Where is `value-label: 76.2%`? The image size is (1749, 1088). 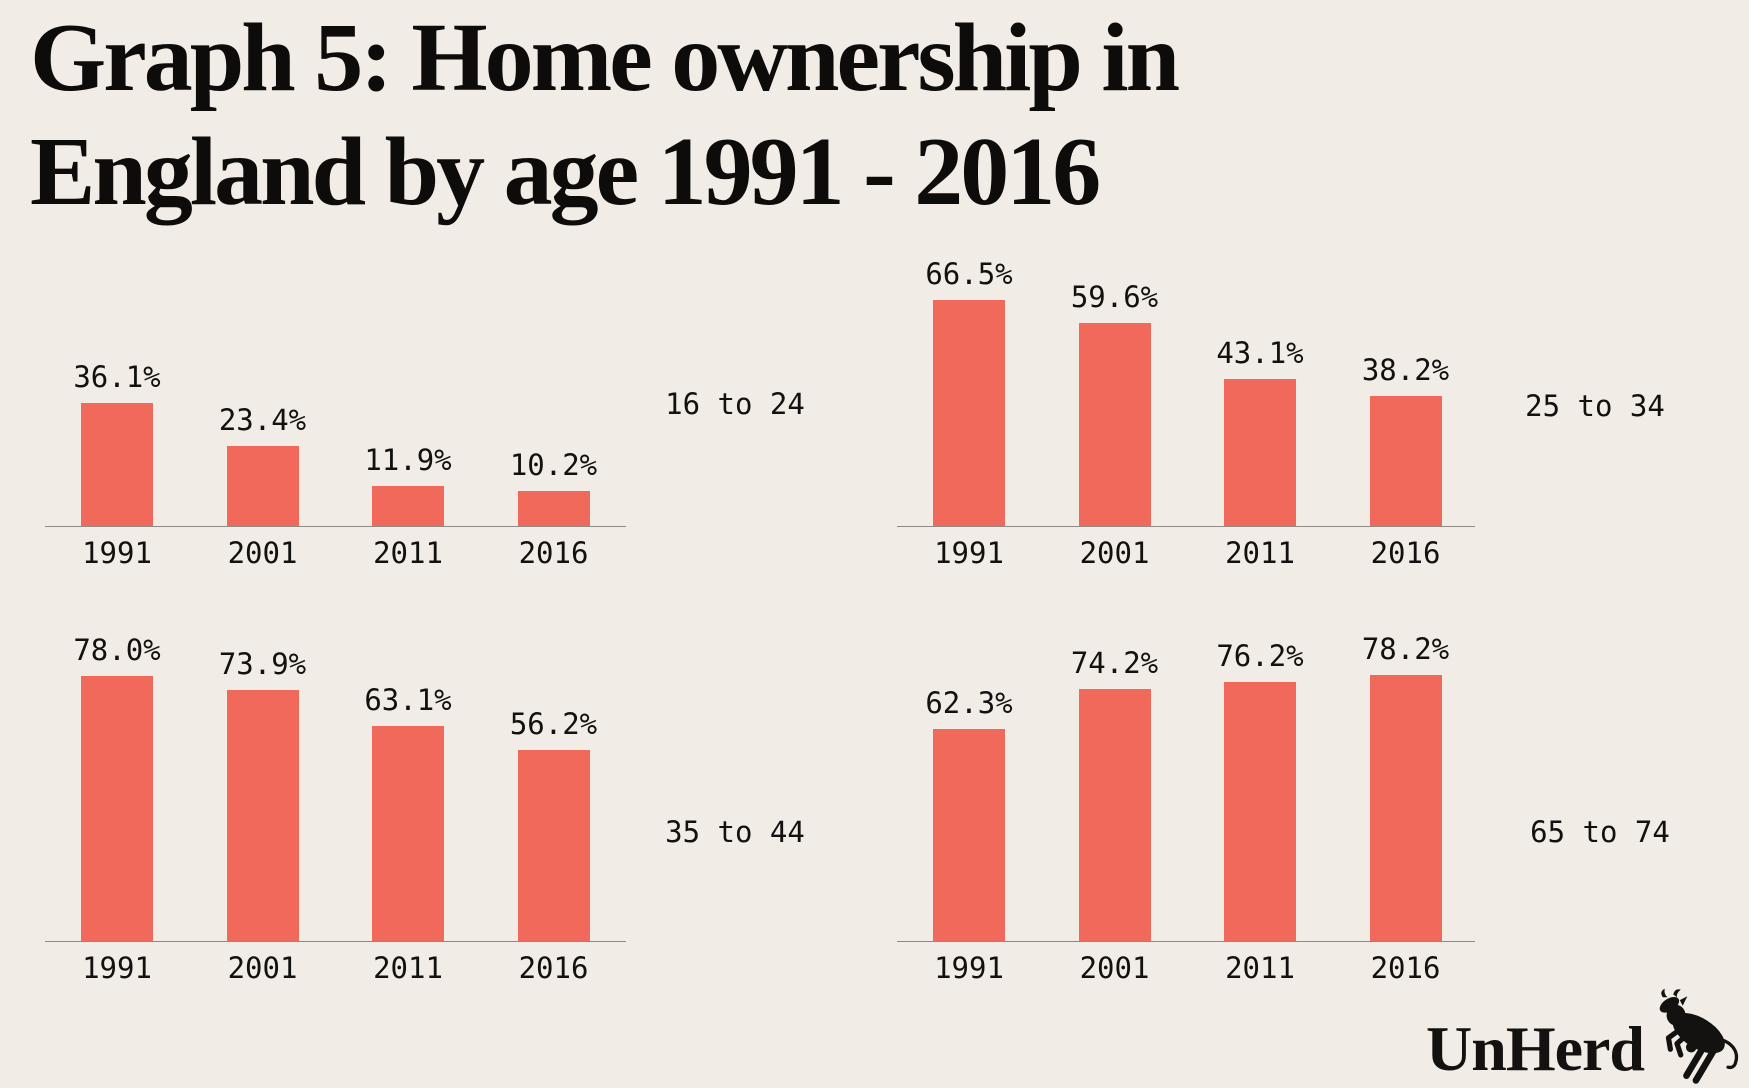
value-label: 76.2% is located at coordinates (1260, 656).